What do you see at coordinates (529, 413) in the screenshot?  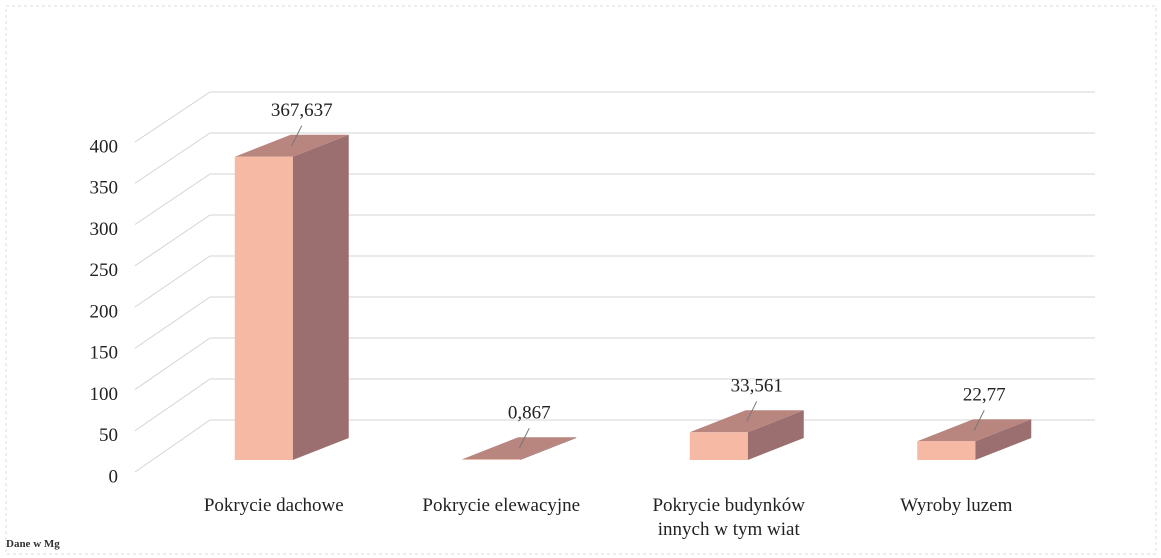 I see `data-label: 0,867` at bounding box center [529, 413].